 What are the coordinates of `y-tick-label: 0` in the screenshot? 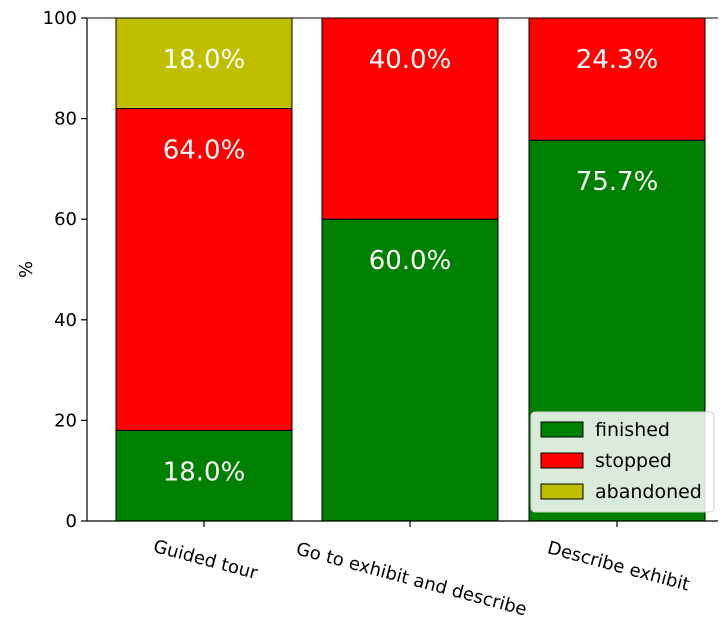 It's located at (71, 521).